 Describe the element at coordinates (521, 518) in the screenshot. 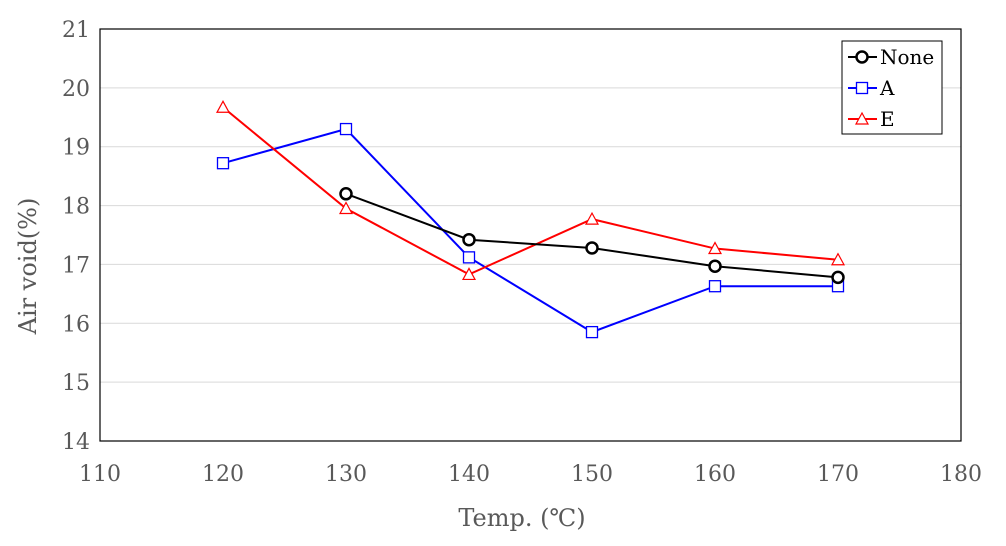

I see `x-axis-title: Temp. (℃)` at that location.